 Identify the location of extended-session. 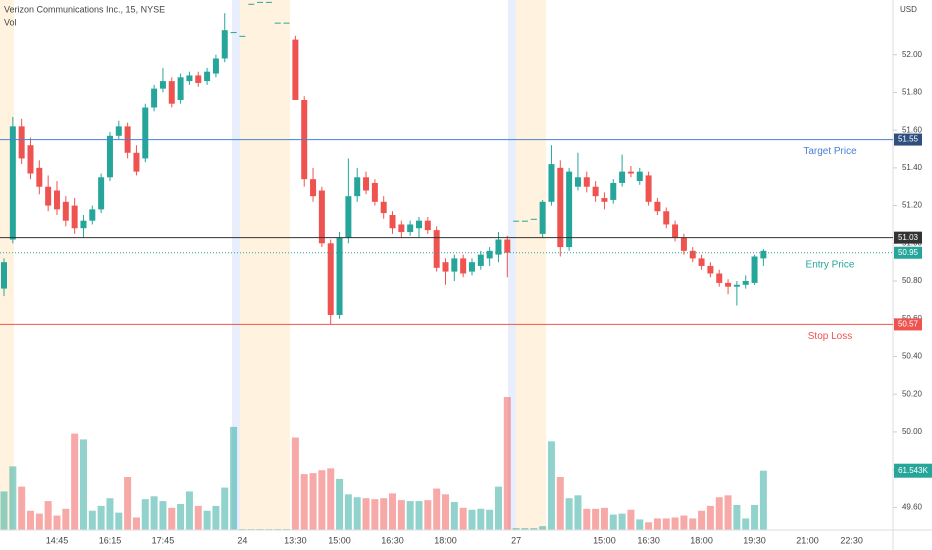
(512, 265).